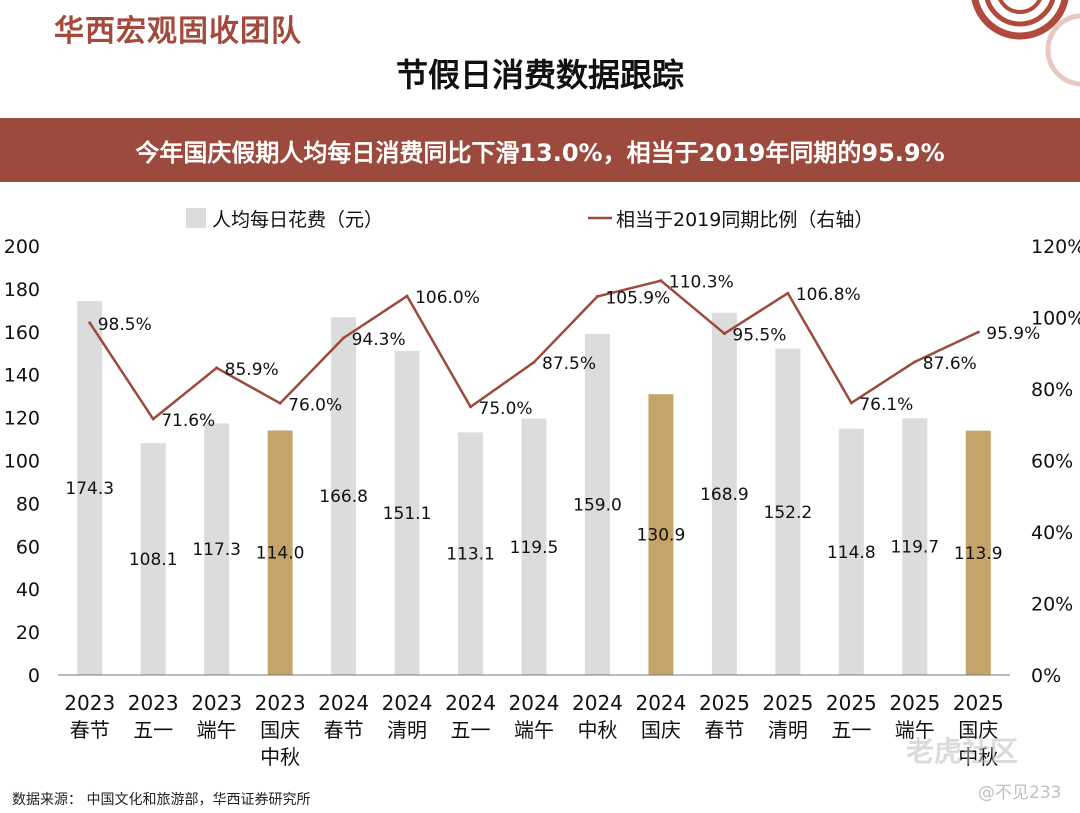  What do you see at coordinates (22, 376) in the screenshot?
I see `y-tick-label: 140` at bounding box center [22, 376].